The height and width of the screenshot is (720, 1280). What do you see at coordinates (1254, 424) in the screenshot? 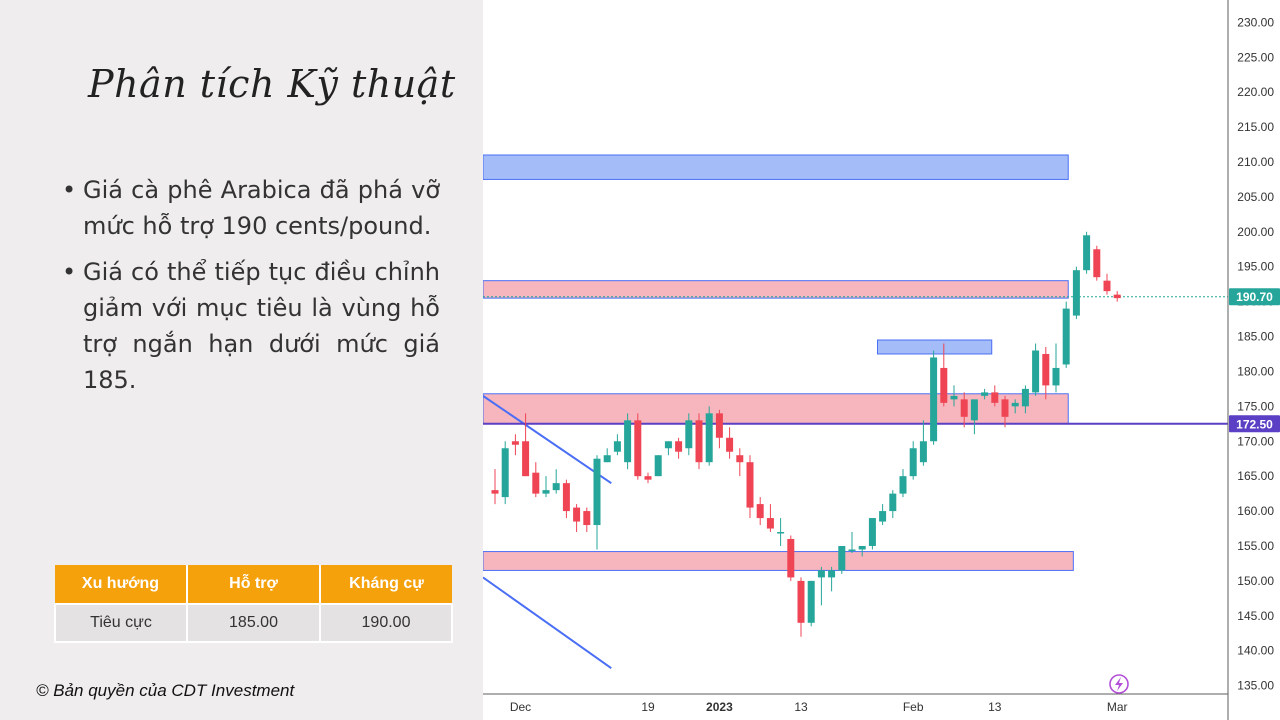
I see `price-tag` at bounding box center [1254, 424].